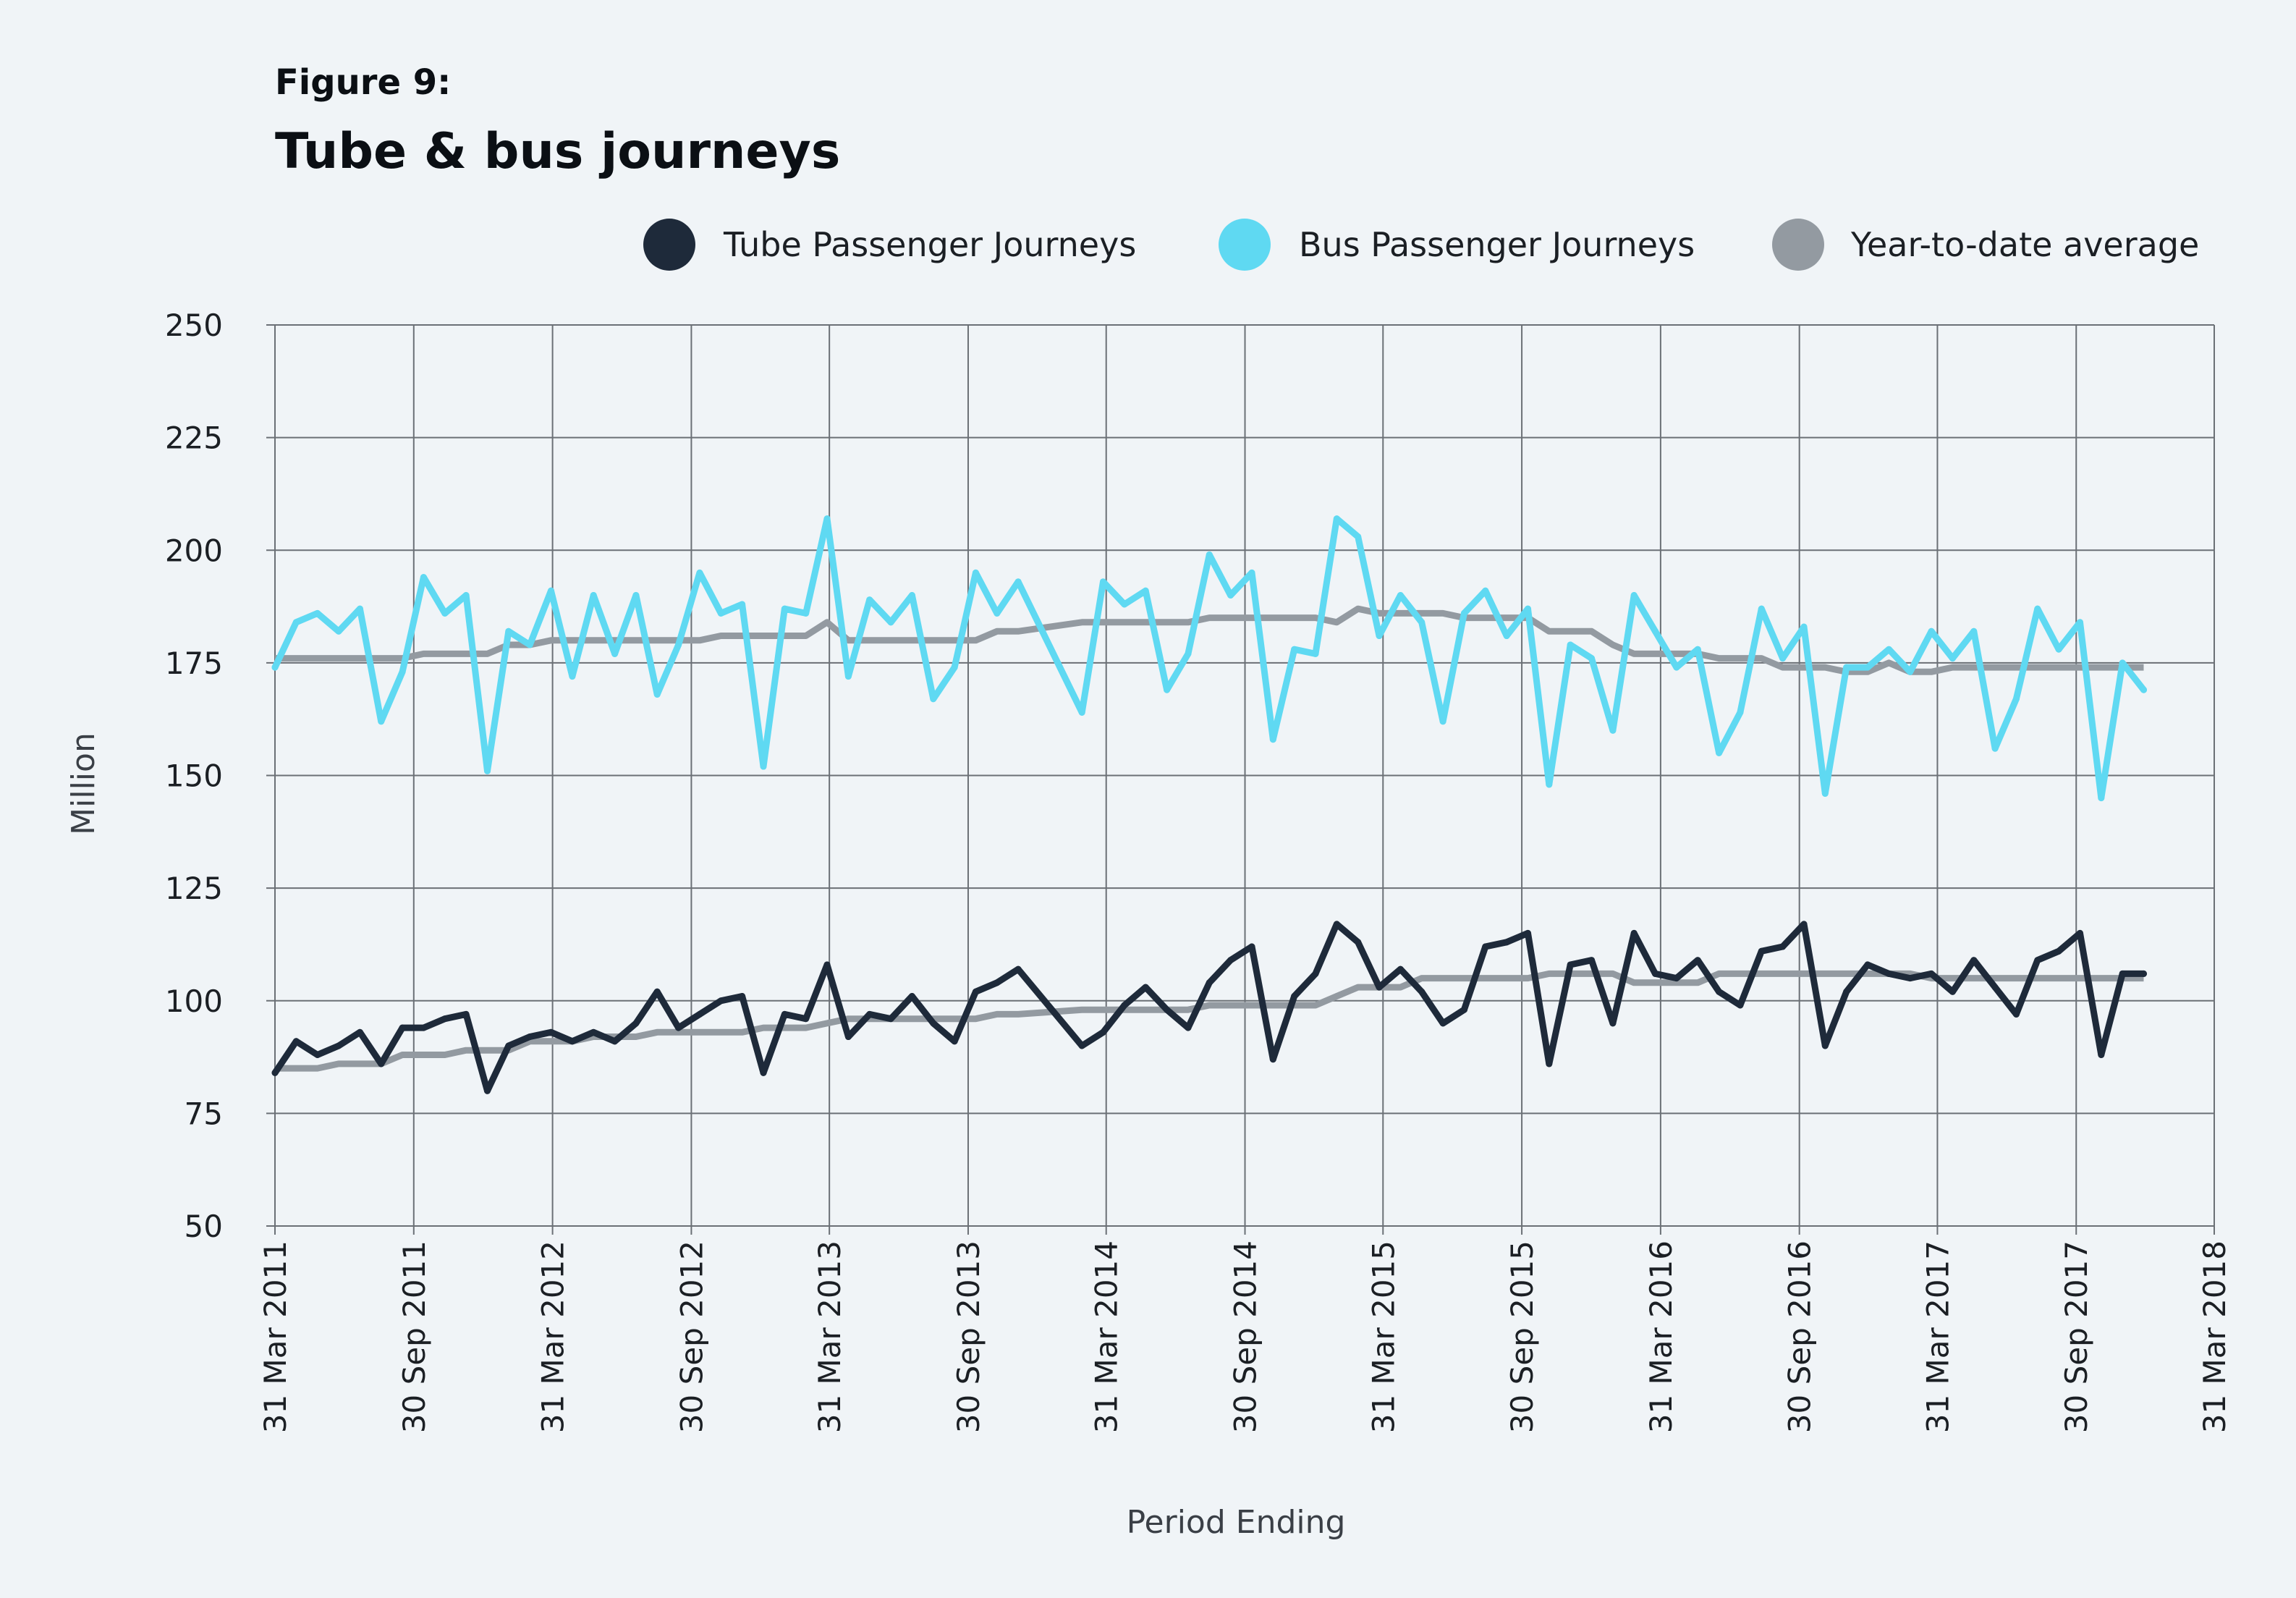 The width and height of the screenshot is (2296, 1598). I want to click on legend-label-bus: Bus Passenger Journeys, so click(1497, 245).